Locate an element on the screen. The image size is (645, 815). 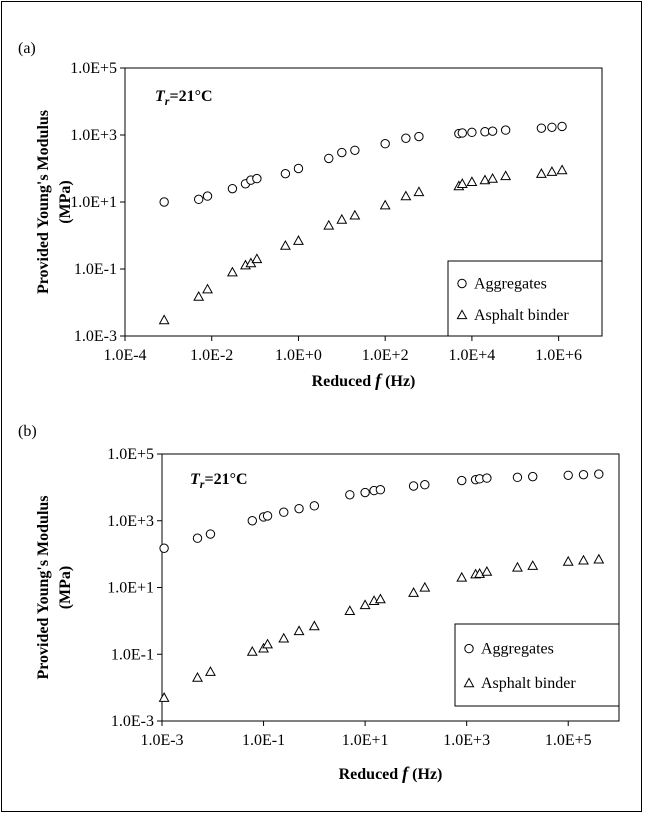
x-tick-label: 1.0E+2 is located at coordinates (385, 355).